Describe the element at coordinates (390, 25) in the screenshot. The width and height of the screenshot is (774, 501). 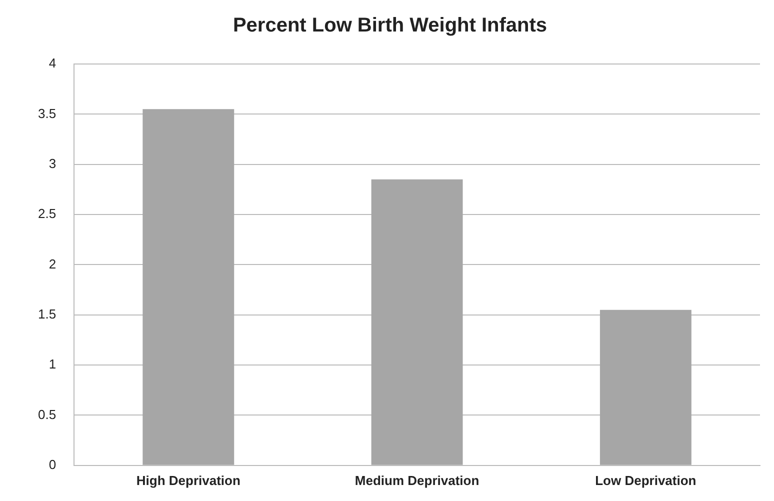
I see `chart-title: Percent Low Birth Weight Infants` at that location.